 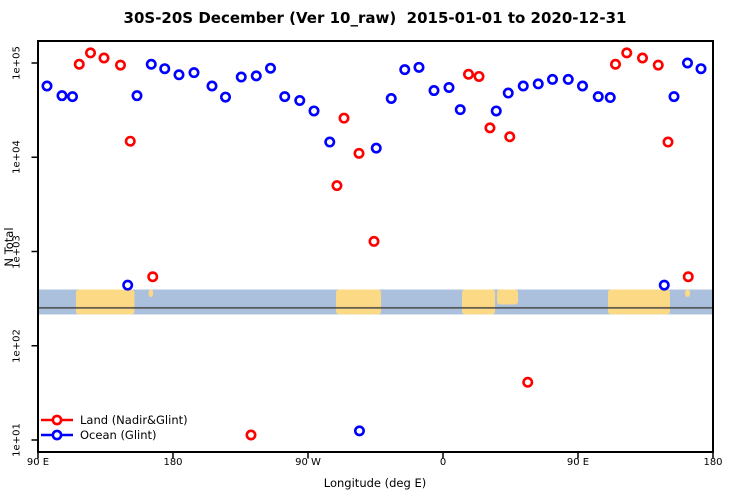 What do you see at coordinates (308, 462) in the screenshot?
I see `x-tick-label: 90 W` at bounding box center [308, 462].